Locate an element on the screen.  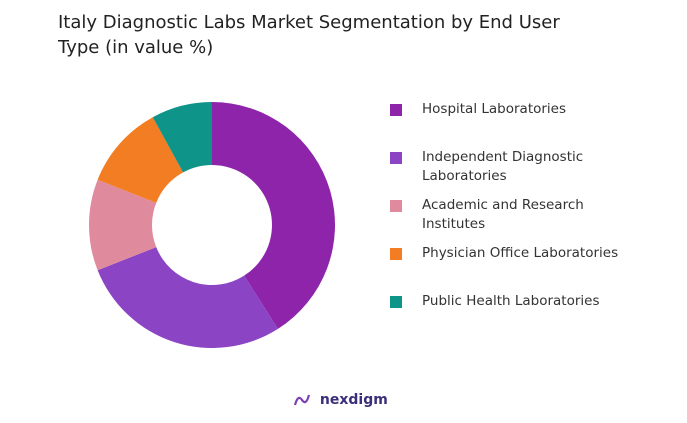
legend-item: Hospital Laboratories is located at coordinates (520, 124).